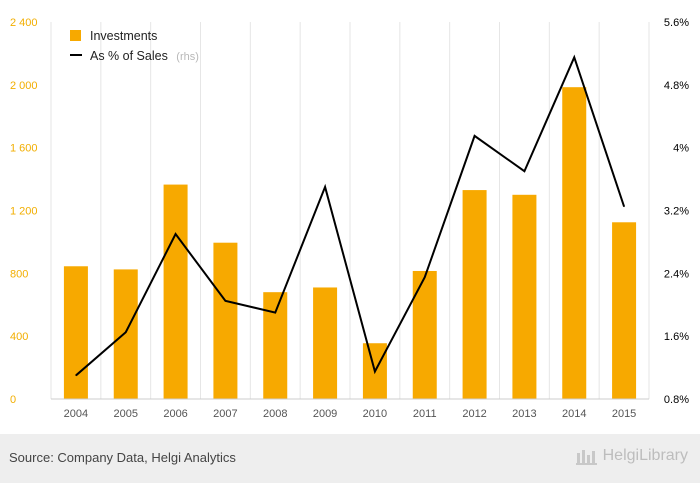  I want to click on y-left-tick-label: 1 200, so click(24, 212).